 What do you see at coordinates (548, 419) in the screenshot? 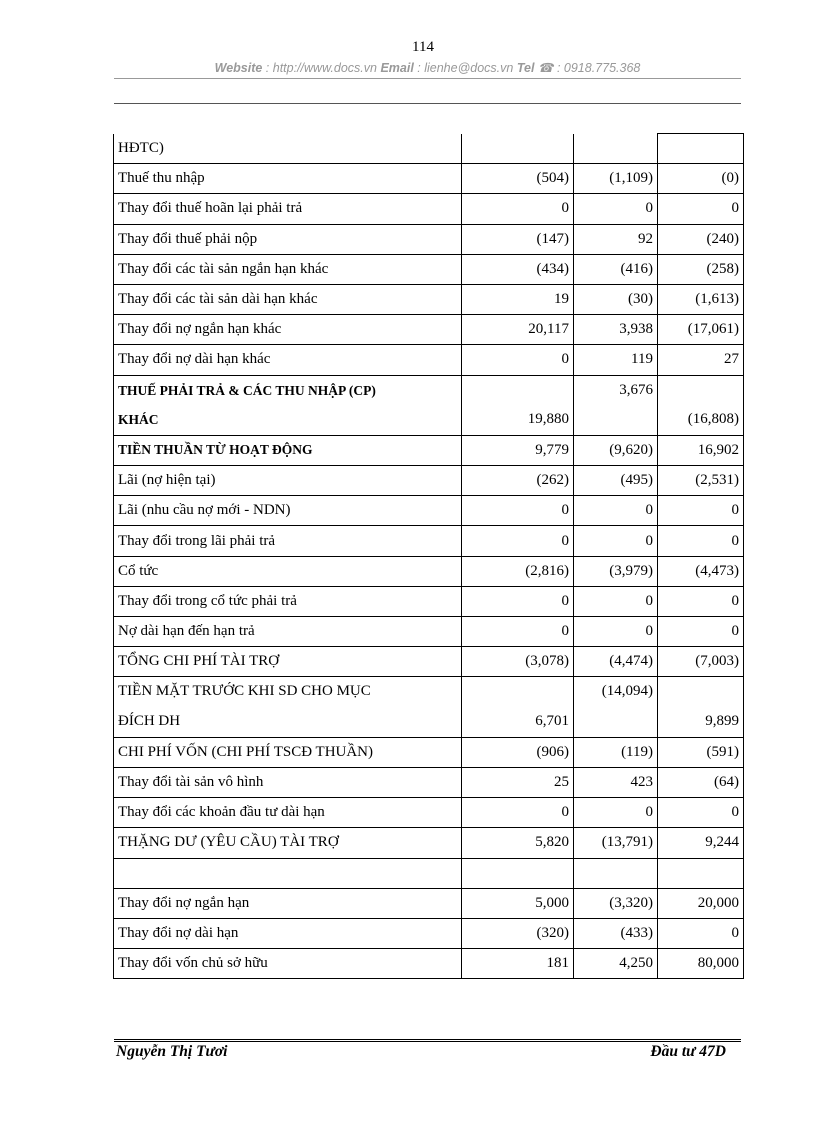
I see `value-line: 19,880` at bounding box center [548, 419].